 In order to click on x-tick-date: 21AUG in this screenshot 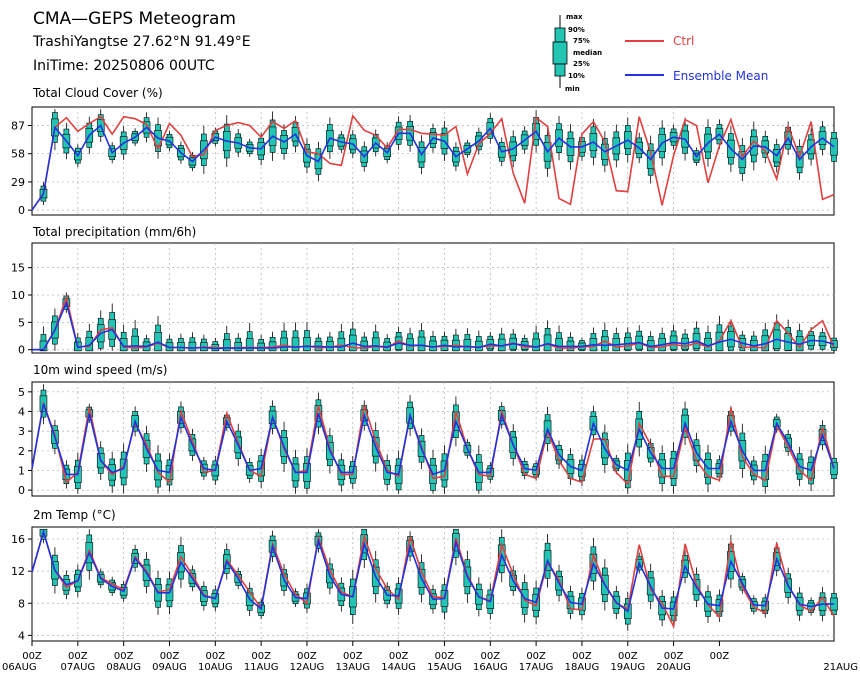, I will do `click(840, 667)`.